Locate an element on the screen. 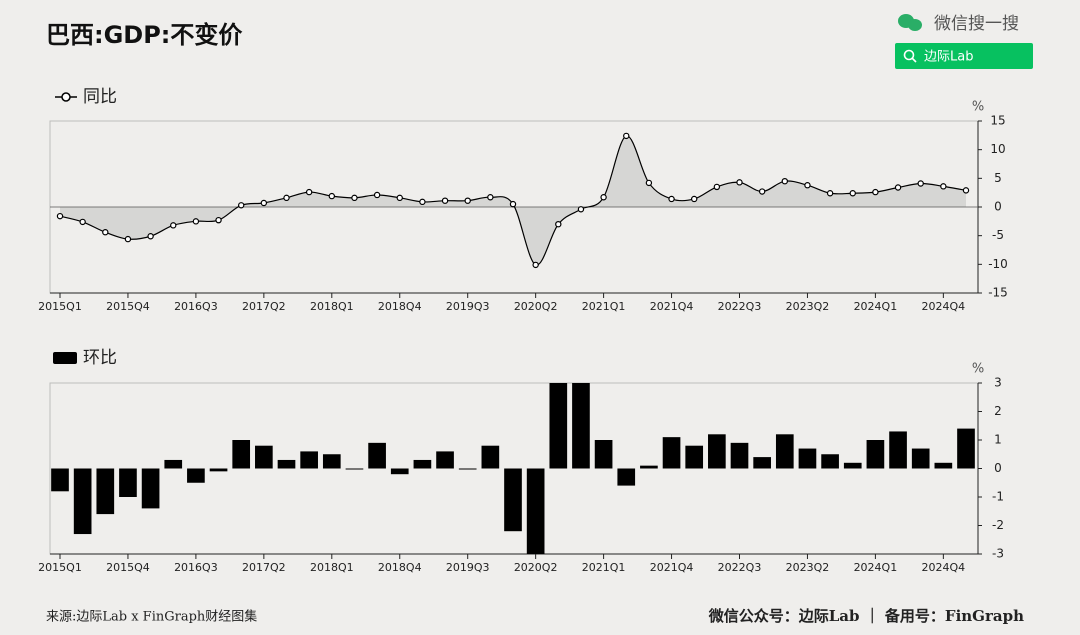 The image size is (1080, 635). legend-label: 环比 is located at coordinates (100, 358).